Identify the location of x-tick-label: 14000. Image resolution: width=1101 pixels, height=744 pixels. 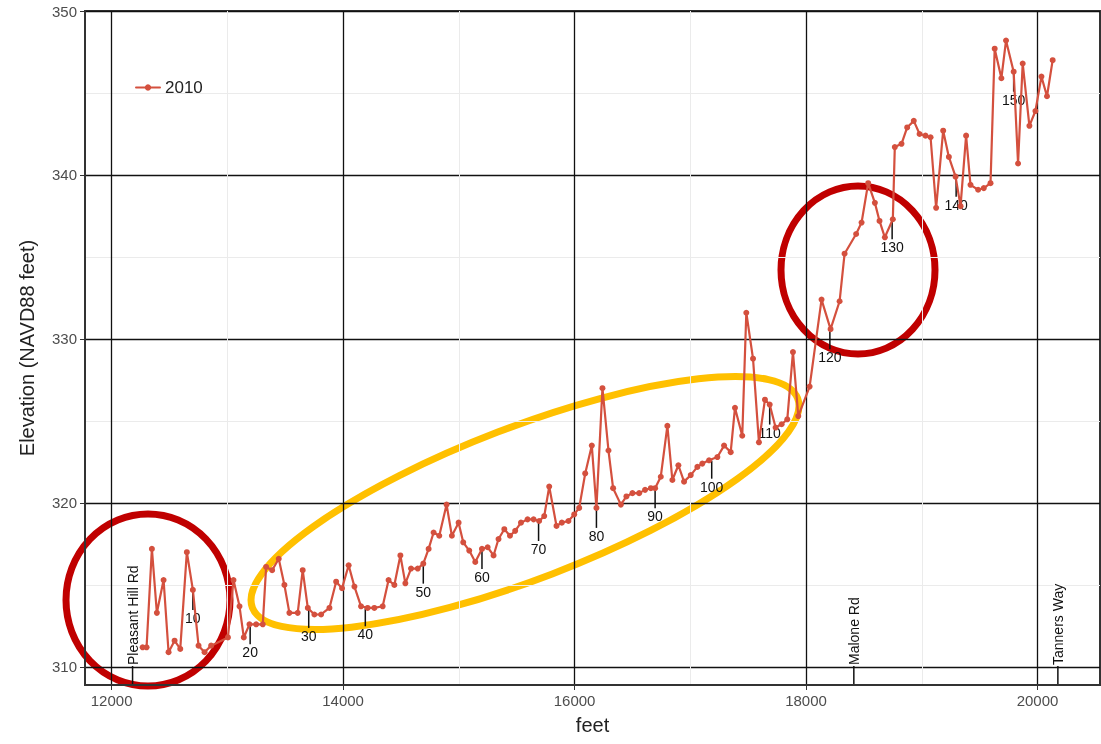
(343, 700).